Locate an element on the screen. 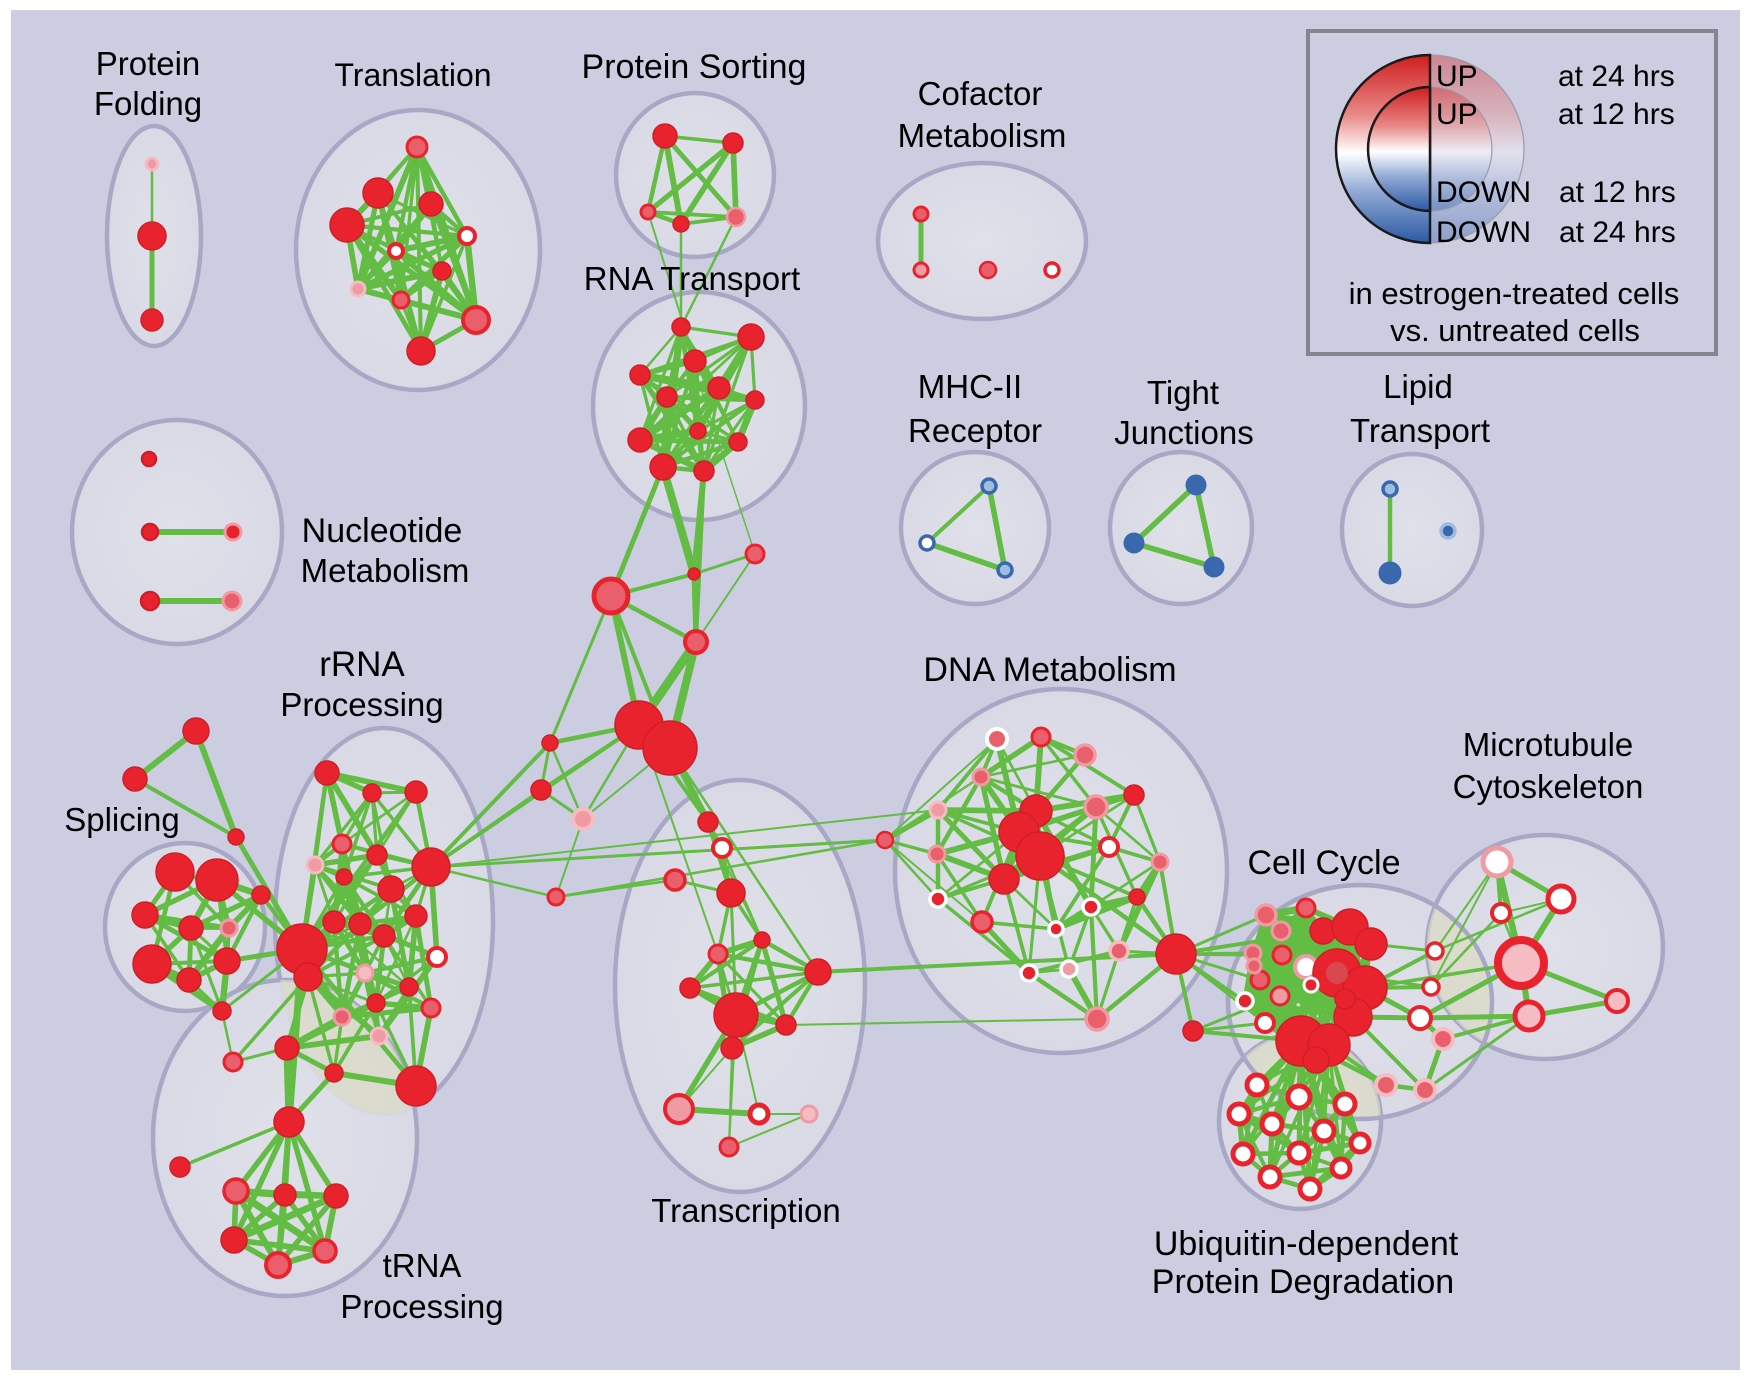 The width and height of the screenshot is (1750, 1376). svg-text: Nucleotide is located at coordinates (382, 531).